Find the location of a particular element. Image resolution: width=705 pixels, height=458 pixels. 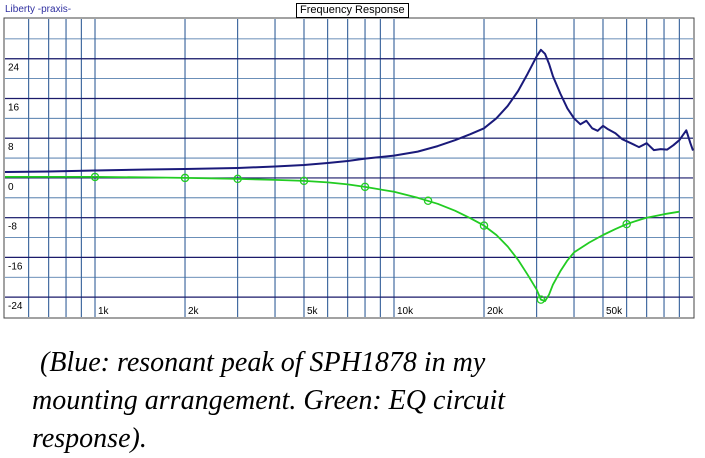

y-tick-label: -16 is located at coordinates (15, 266).